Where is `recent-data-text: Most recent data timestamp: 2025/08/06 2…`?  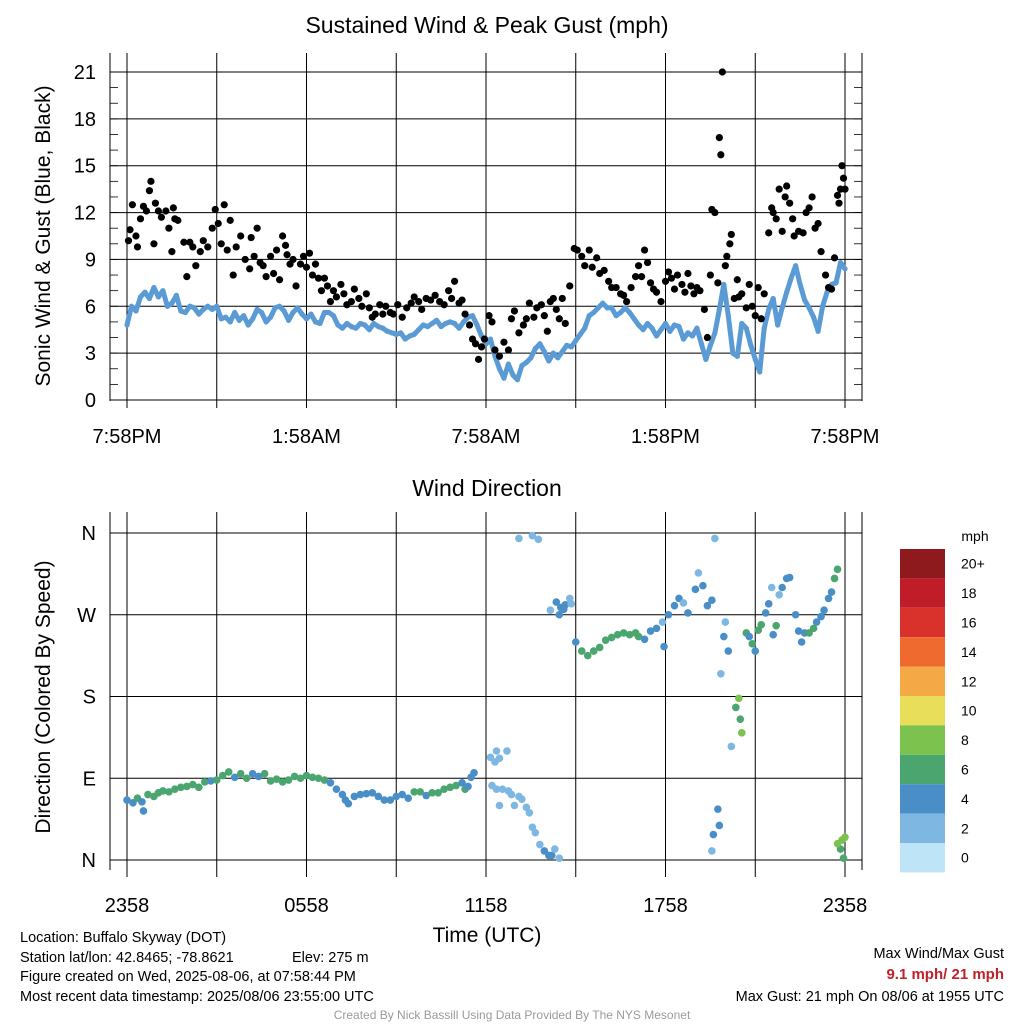
recent-data-text: Most recent data timestamp: 2025/08/06 2… is located at coordinates (197, 997).